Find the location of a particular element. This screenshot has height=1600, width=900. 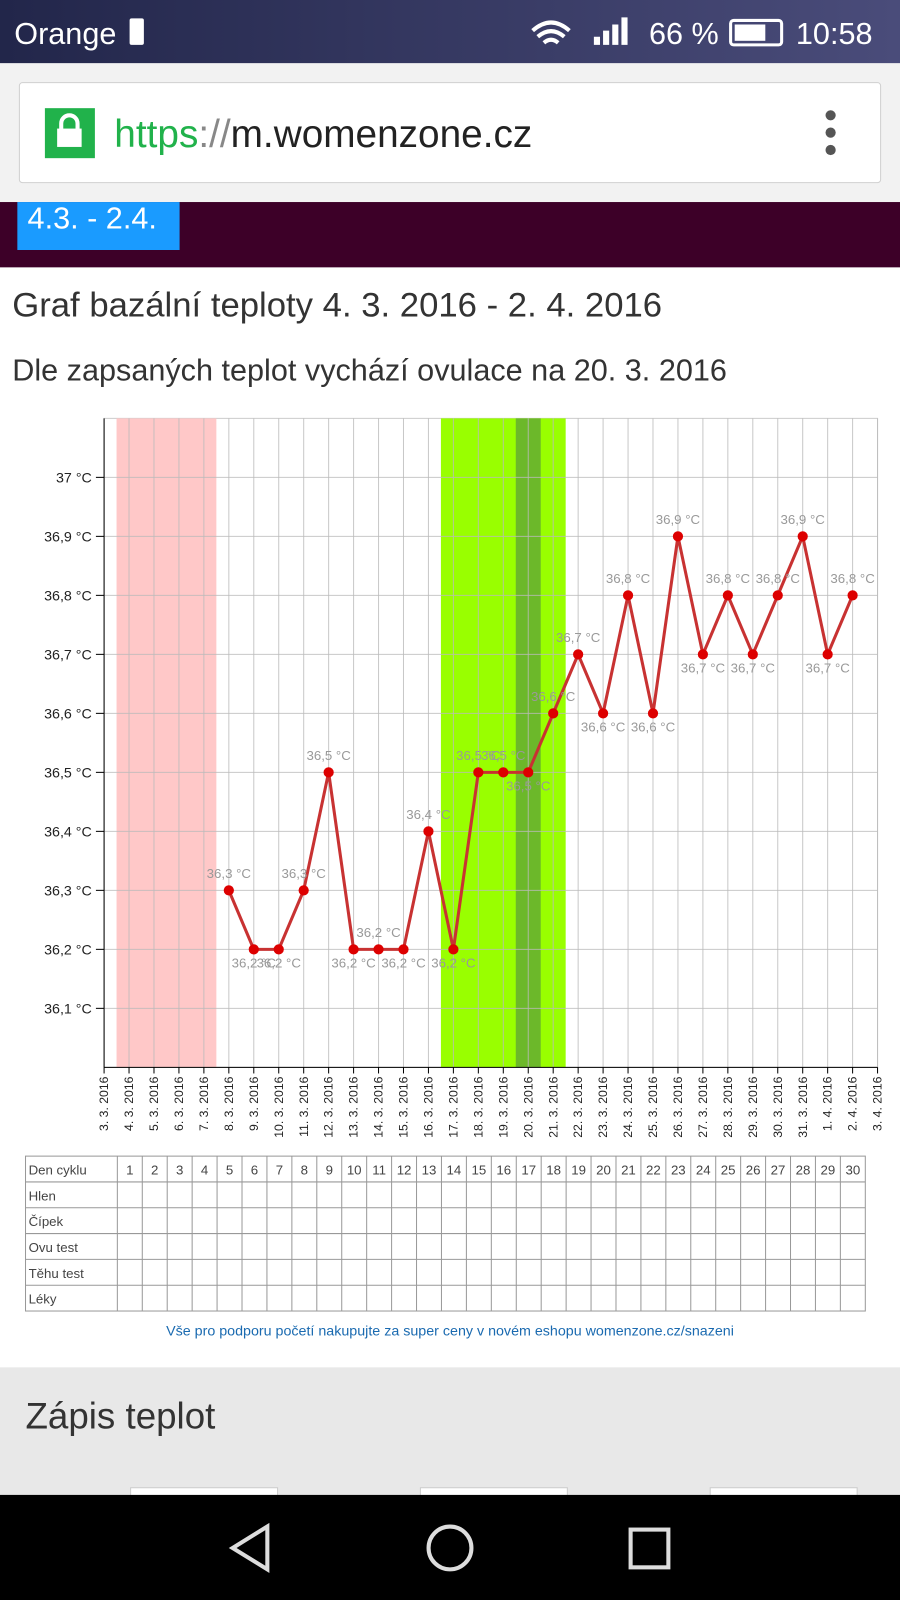

battery-level: 66 % is located at coordinates (684, 34).